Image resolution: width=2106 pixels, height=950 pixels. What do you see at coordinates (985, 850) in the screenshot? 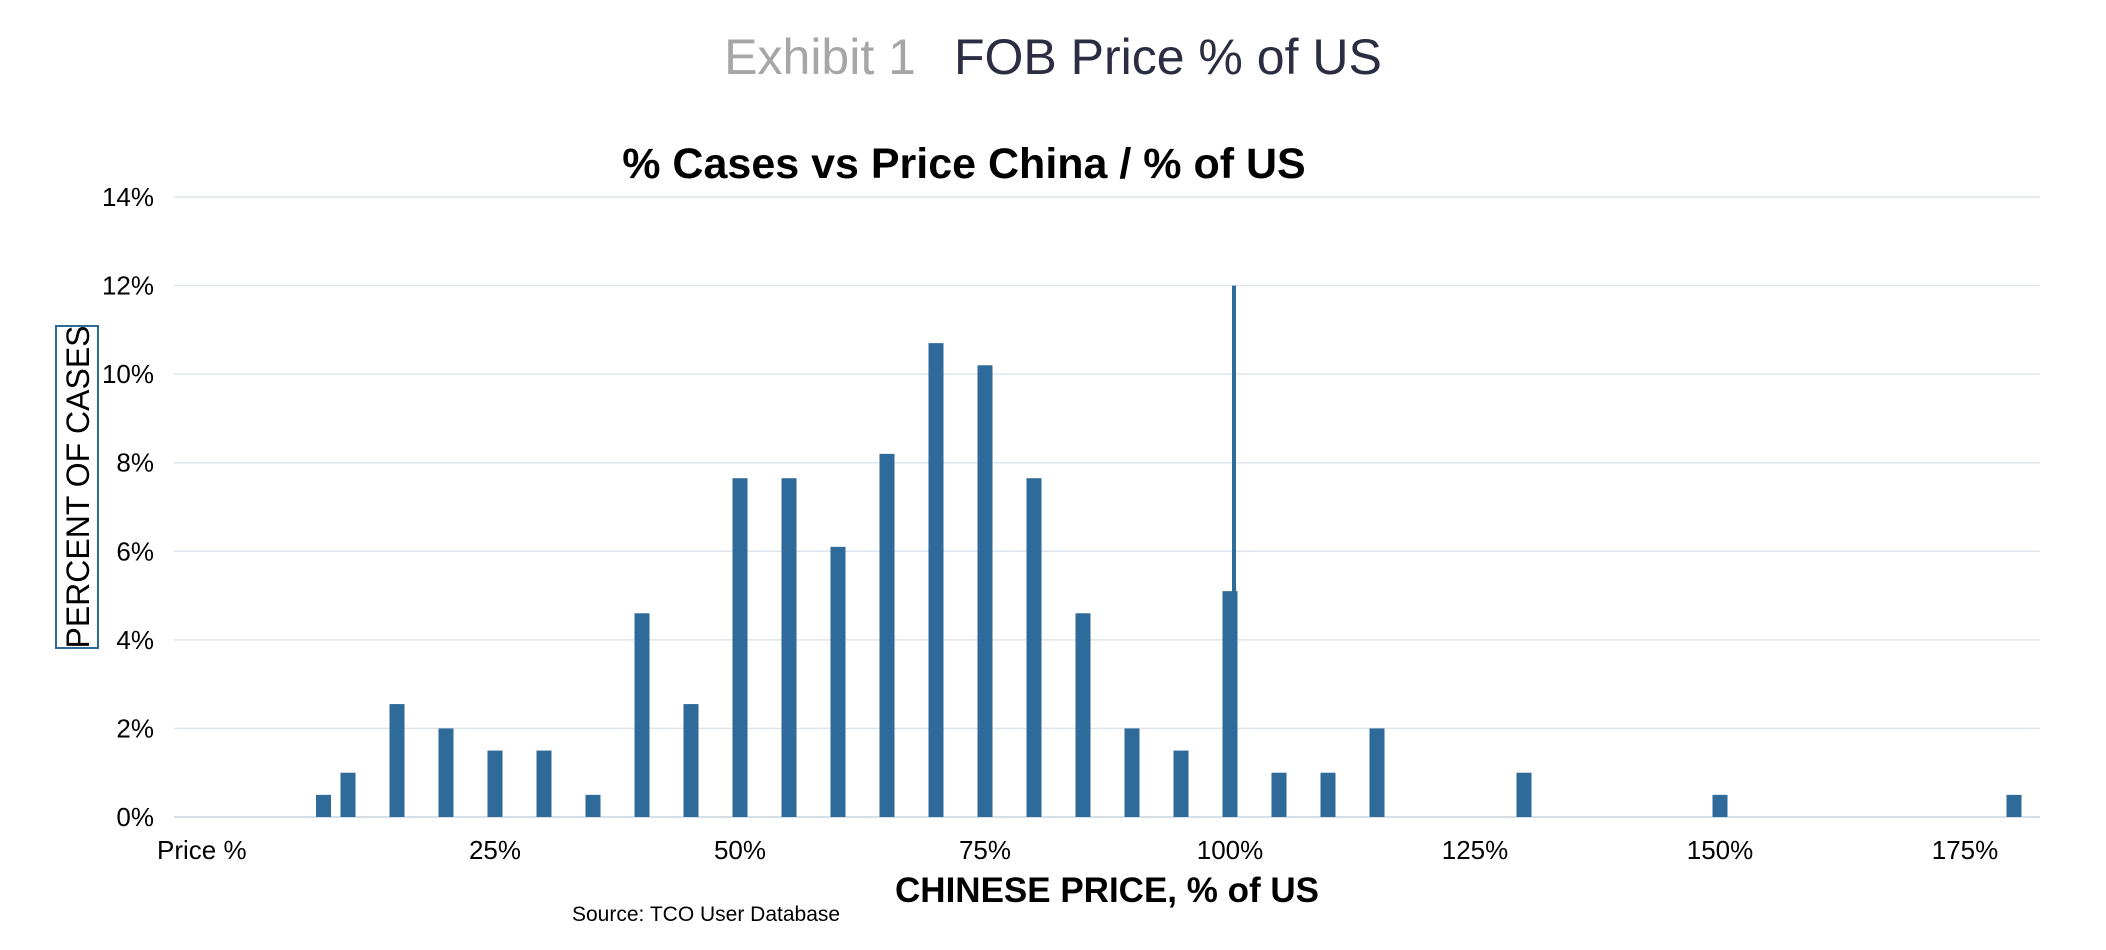
I see `x-tick-label: 75%` at bounding box center [985, 850].